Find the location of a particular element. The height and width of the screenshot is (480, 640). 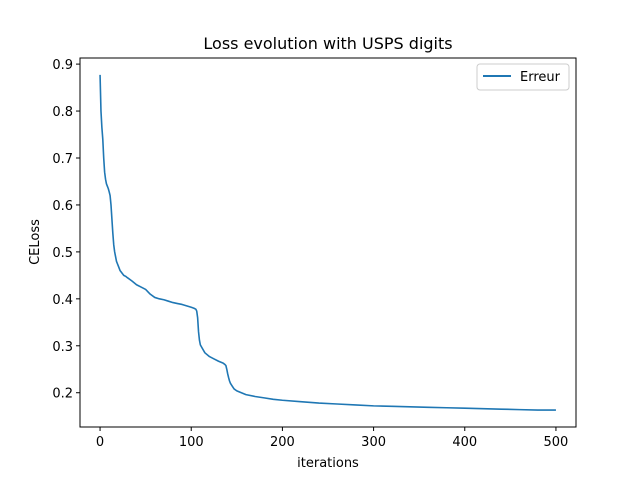

chart-title: Loss evolution with USPS digits is located at coordinates (327, 43).